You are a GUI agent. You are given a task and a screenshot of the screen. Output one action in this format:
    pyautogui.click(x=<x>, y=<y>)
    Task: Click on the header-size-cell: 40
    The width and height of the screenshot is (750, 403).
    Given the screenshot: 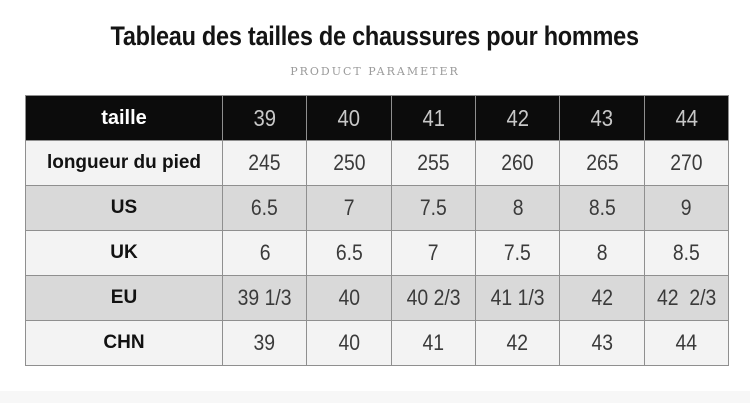 What is the action you would take?
    pyautogui.click(x=349, y=118)
    